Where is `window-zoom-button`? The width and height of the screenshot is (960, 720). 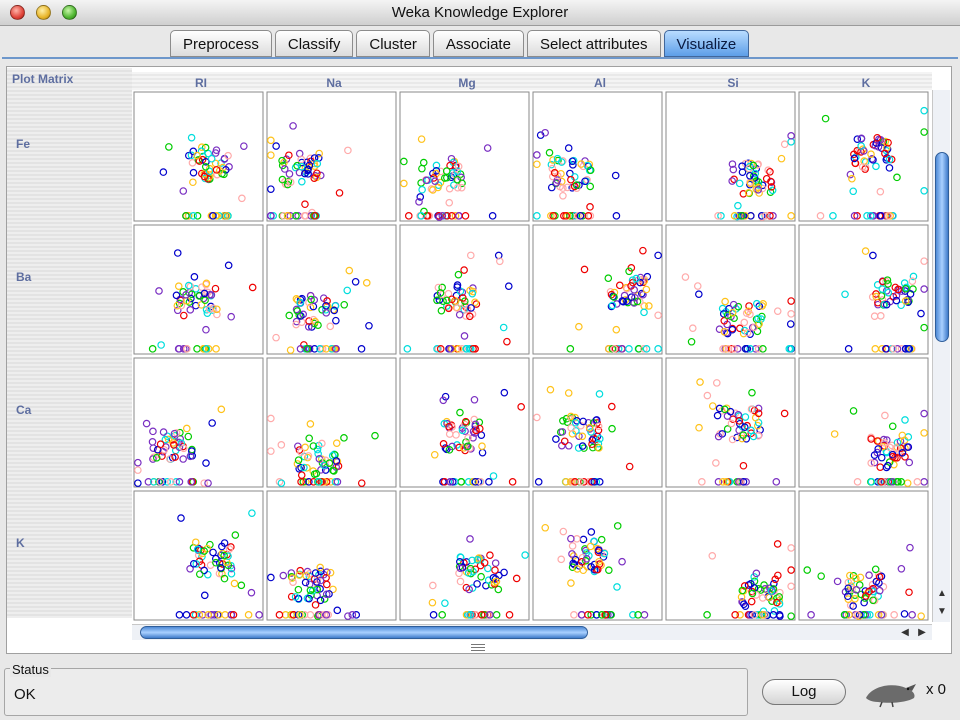
window-zoom-button is located at coordinates (69, 12).